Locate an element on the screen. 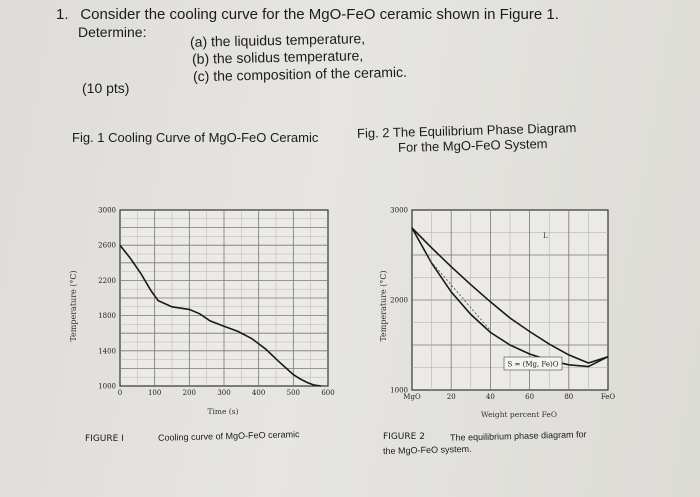 Image resolution: width=700 pixels, height=497 pixels. x-tick-label: MgO is located at coordinates (412, 397).